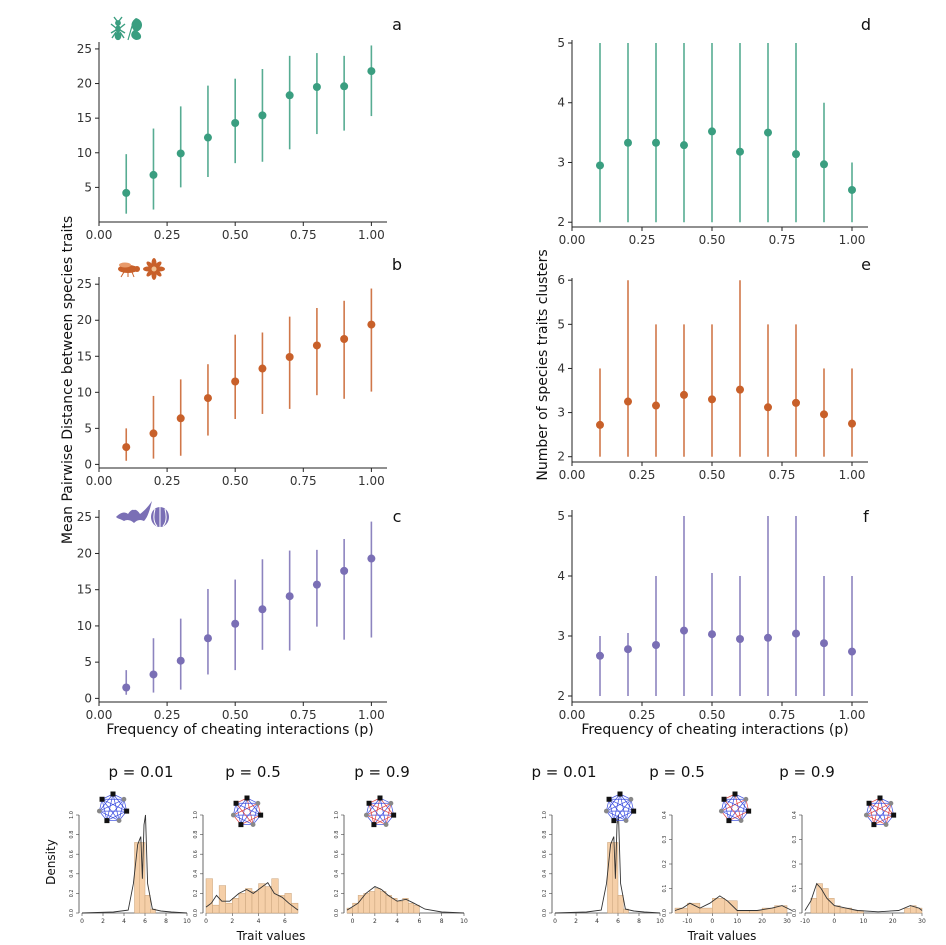 The width and height of the screenshot is (946, 945). What do you see at coordinates (665, 840) in the screenshot?
I see `y-tick-label: 0.3` at bounding box center [665, 840].